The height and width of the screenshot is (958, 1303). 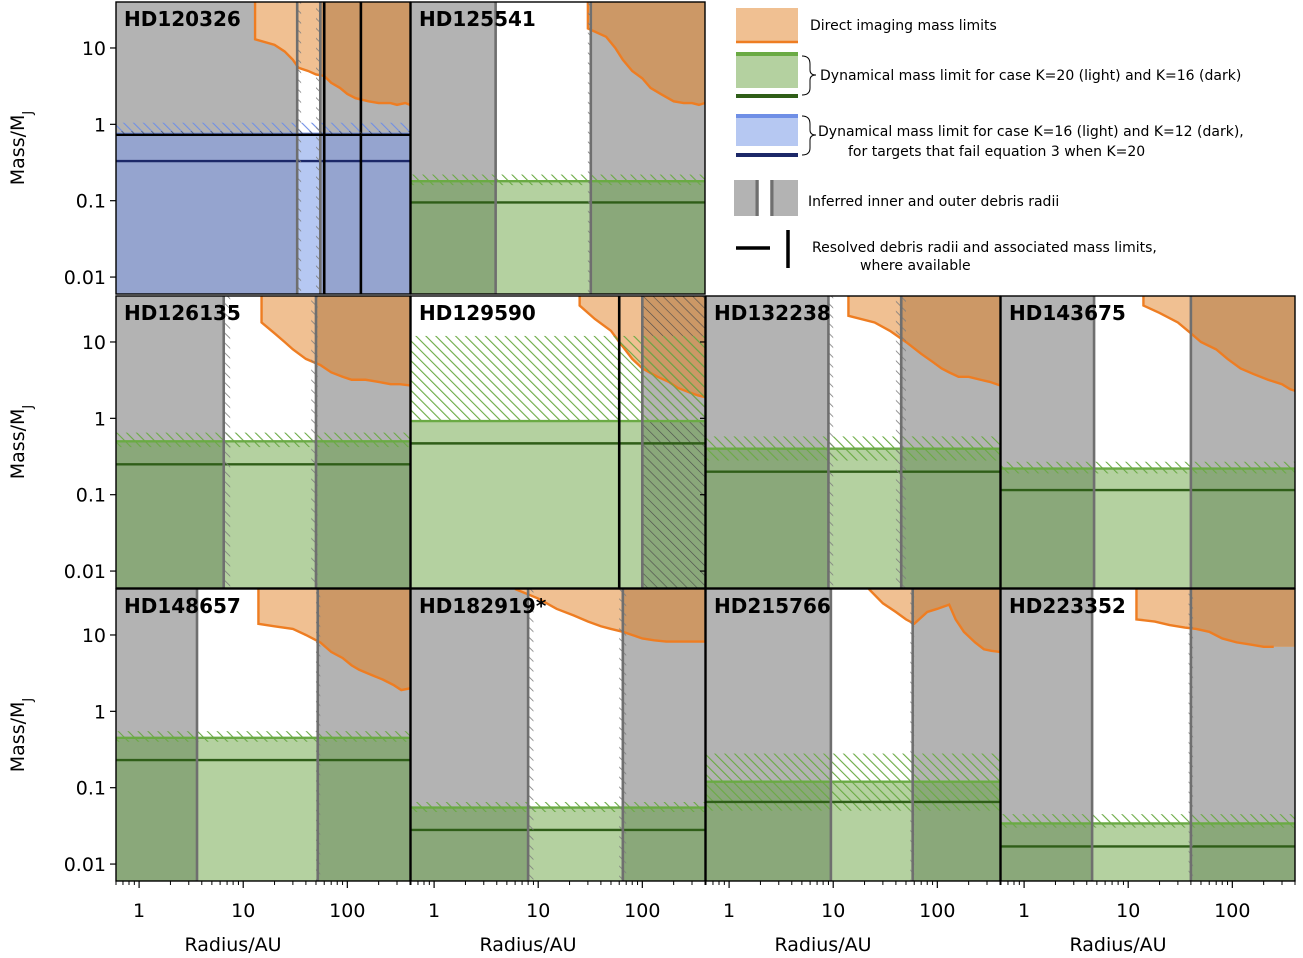 I want to click on panel-title: HD148657, so click(x=182, y=606).